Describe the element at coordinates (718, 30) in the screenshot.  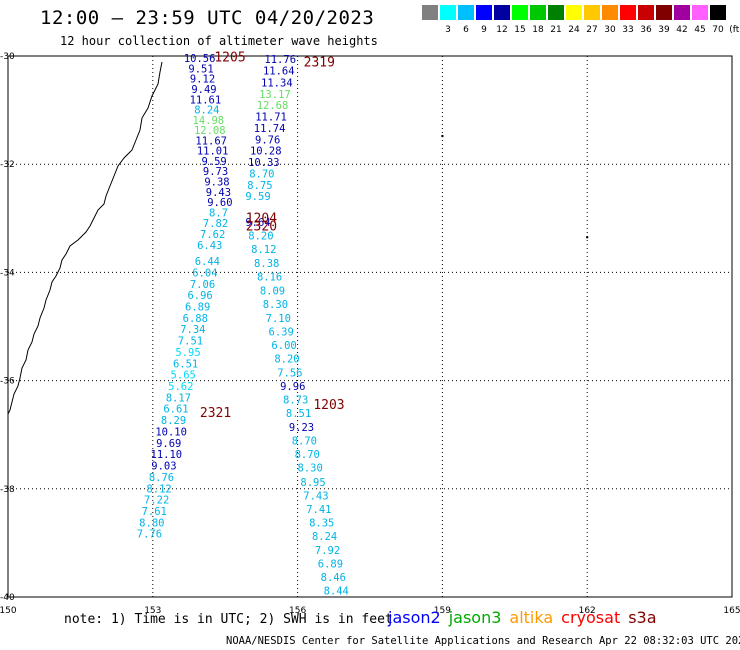
I see `legend-label: 70` at that location.